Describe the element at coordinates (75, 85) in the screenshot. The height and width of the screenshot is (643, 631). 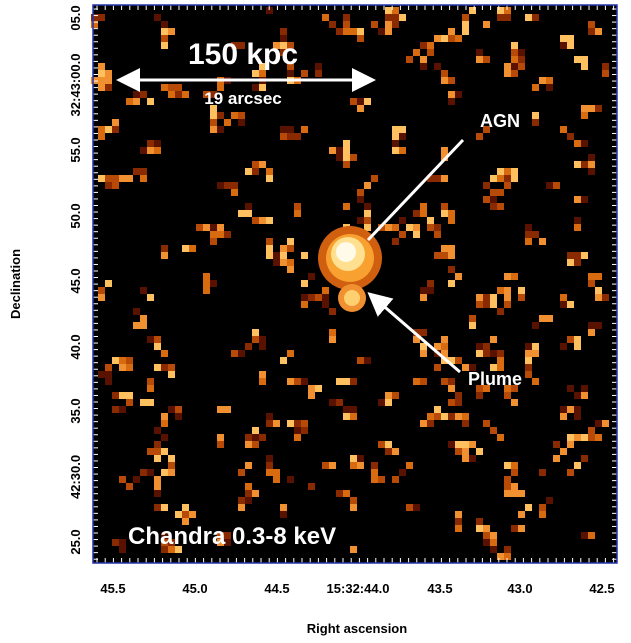
I see `y-tick-label: 32:43:00.0` at that location.